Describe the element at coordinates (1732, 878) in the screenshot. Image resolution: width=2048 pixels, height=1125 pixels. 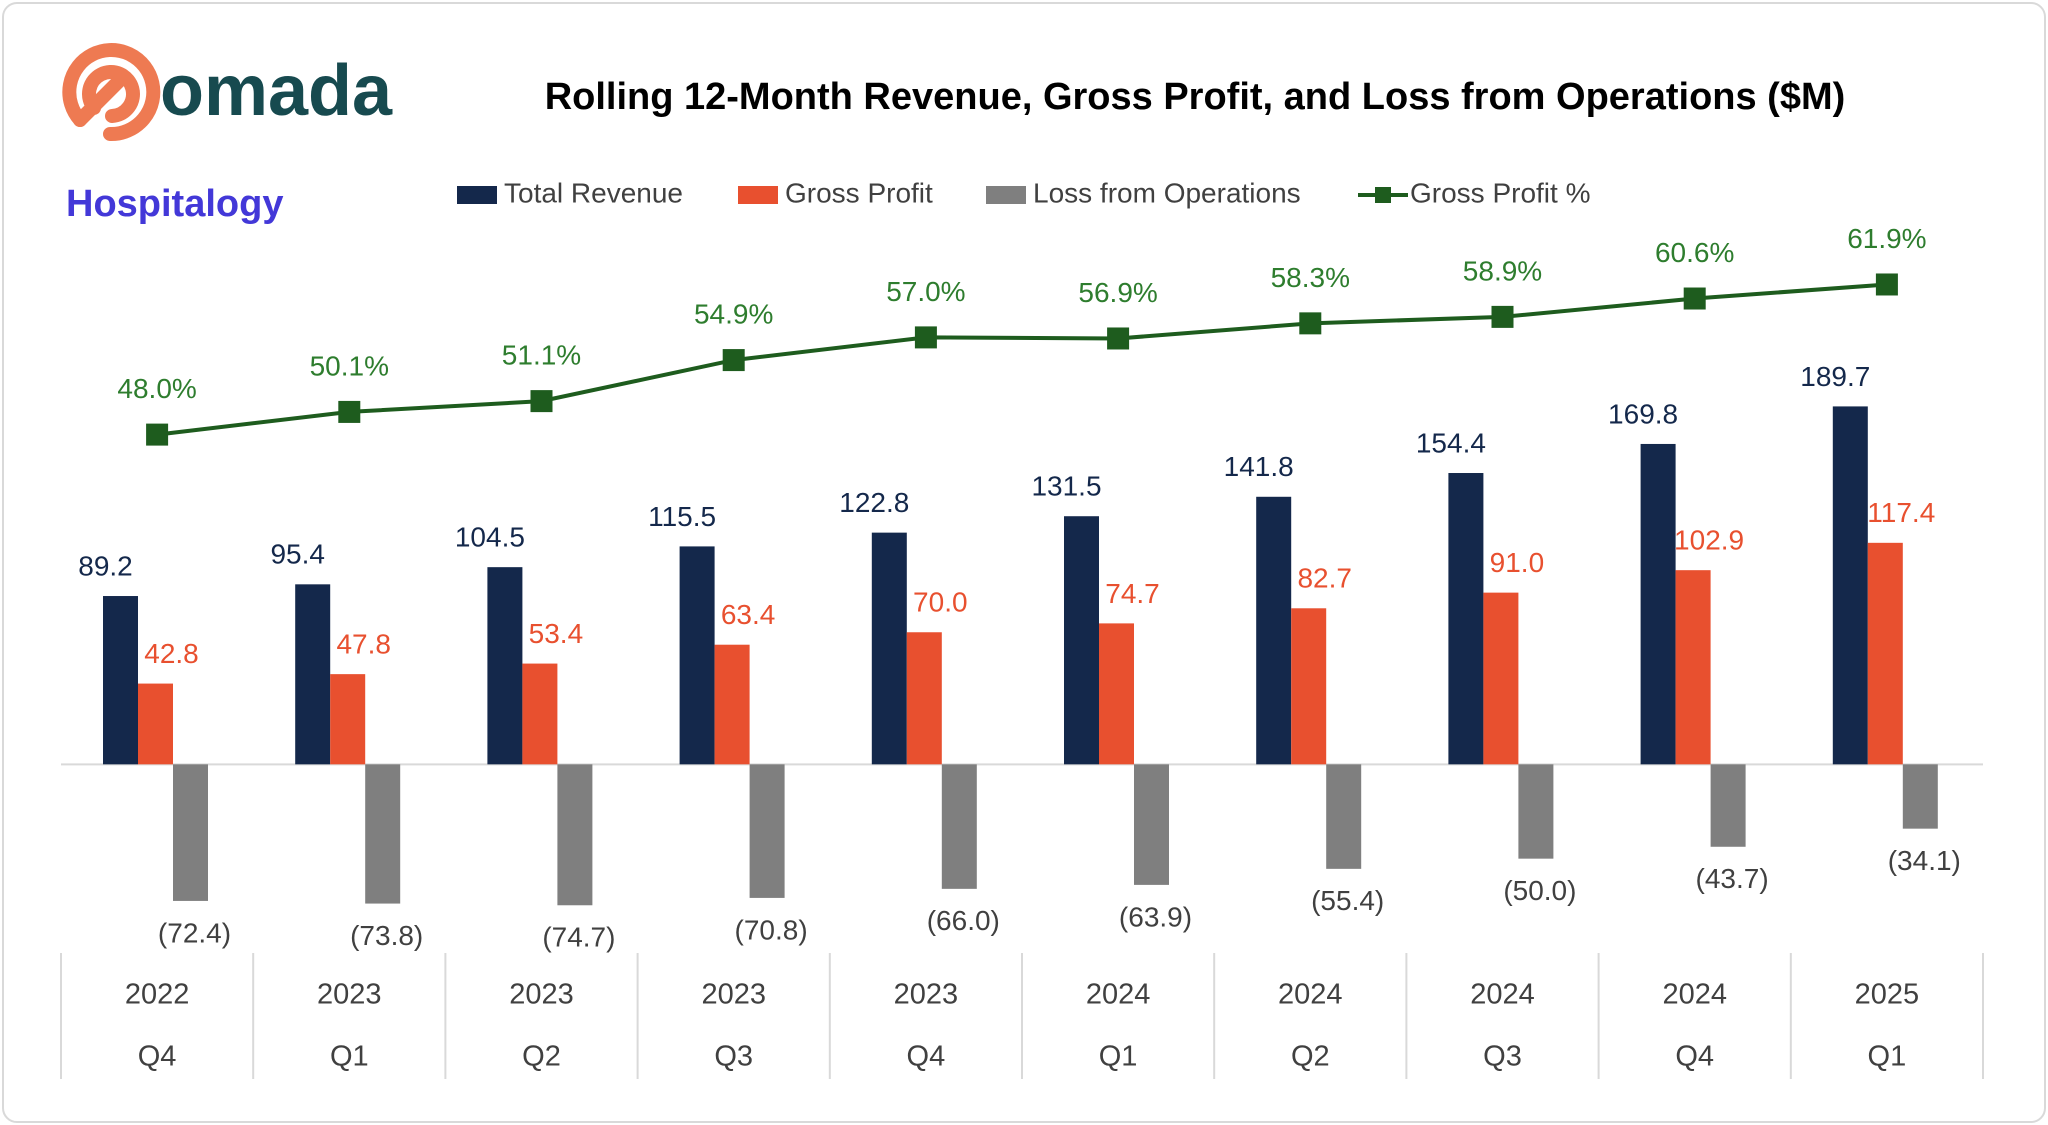
I see `data-label: (43.7)` at that location.